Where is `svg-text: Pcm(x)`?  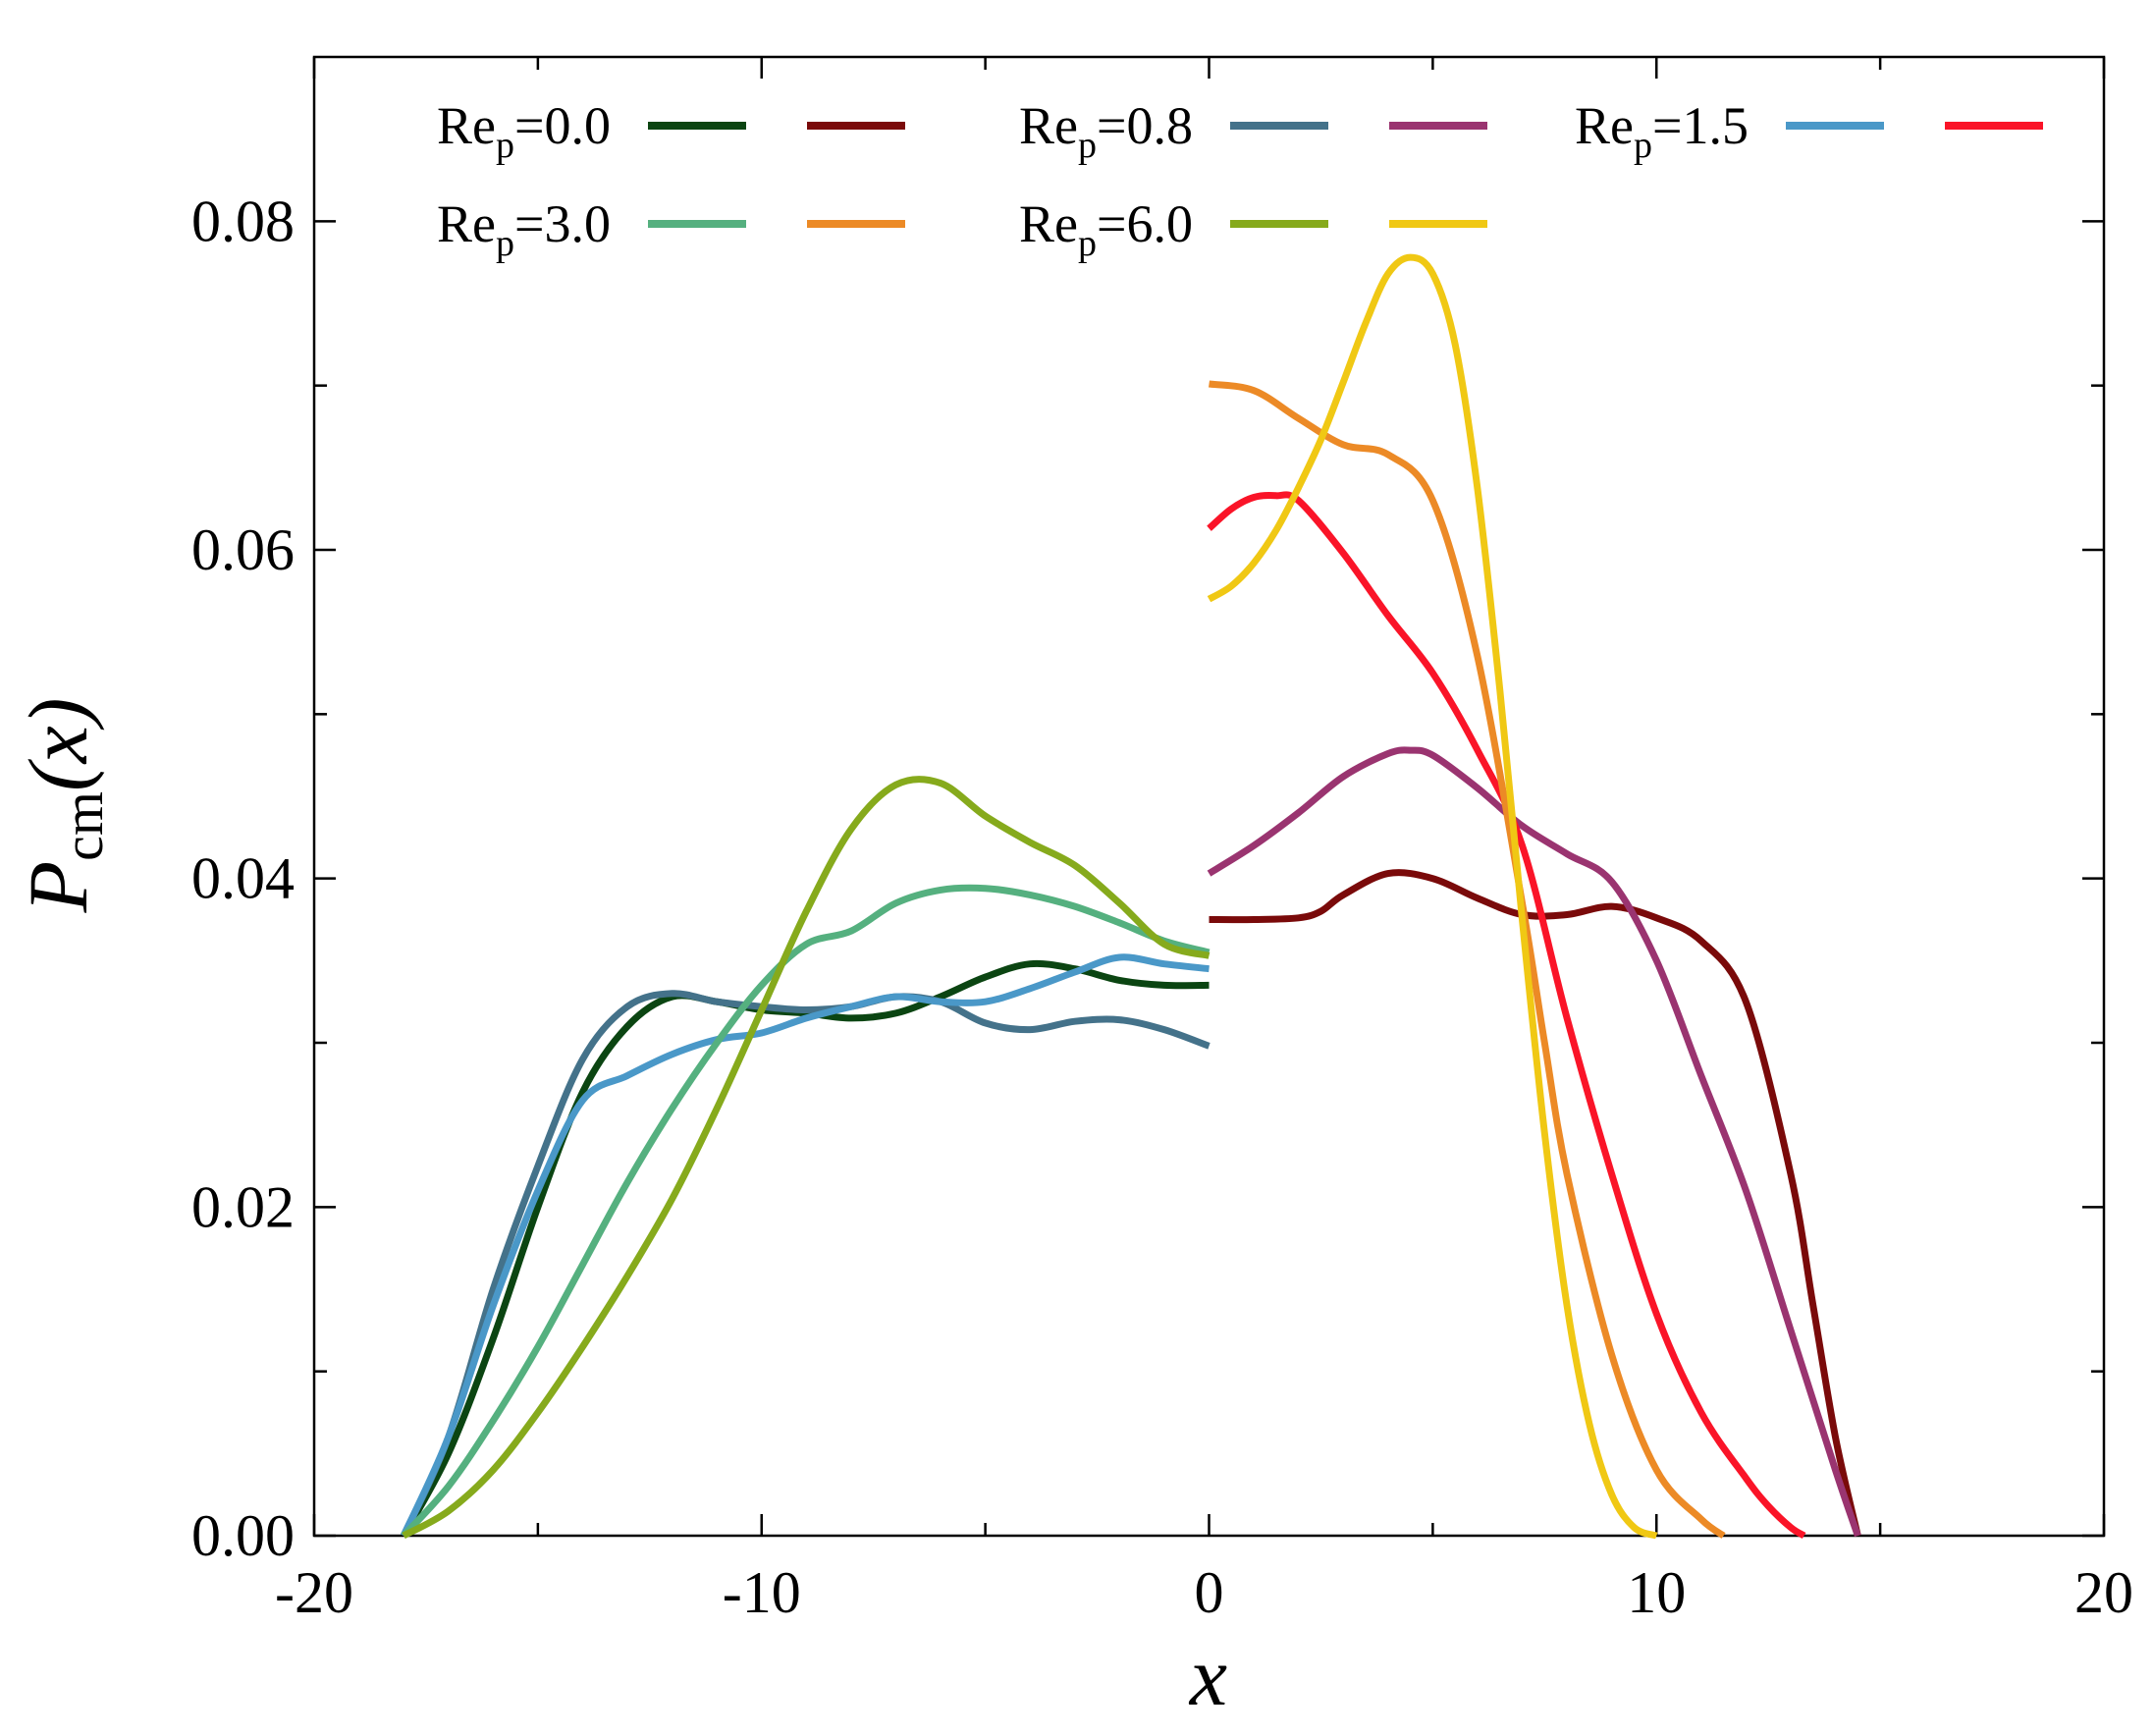 svg-text: Pcm(x) is located at coordinates (63, 806).